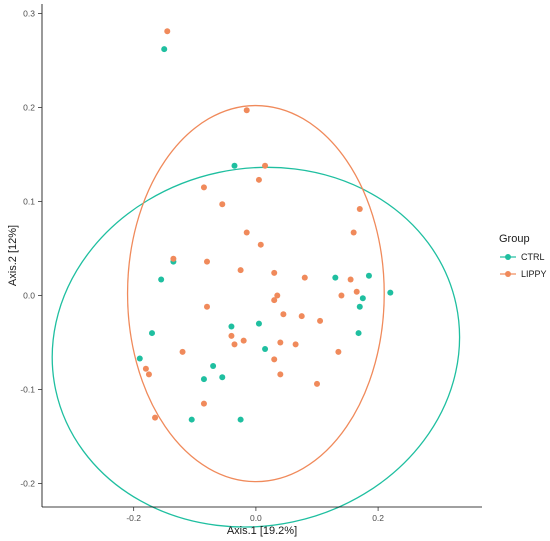 This screenshot has height=541, width=550. What do you see at coordinates (27, 483) in the screenshot?
I see `y-tick-label: -0.2` at bounding box center [27, 483].